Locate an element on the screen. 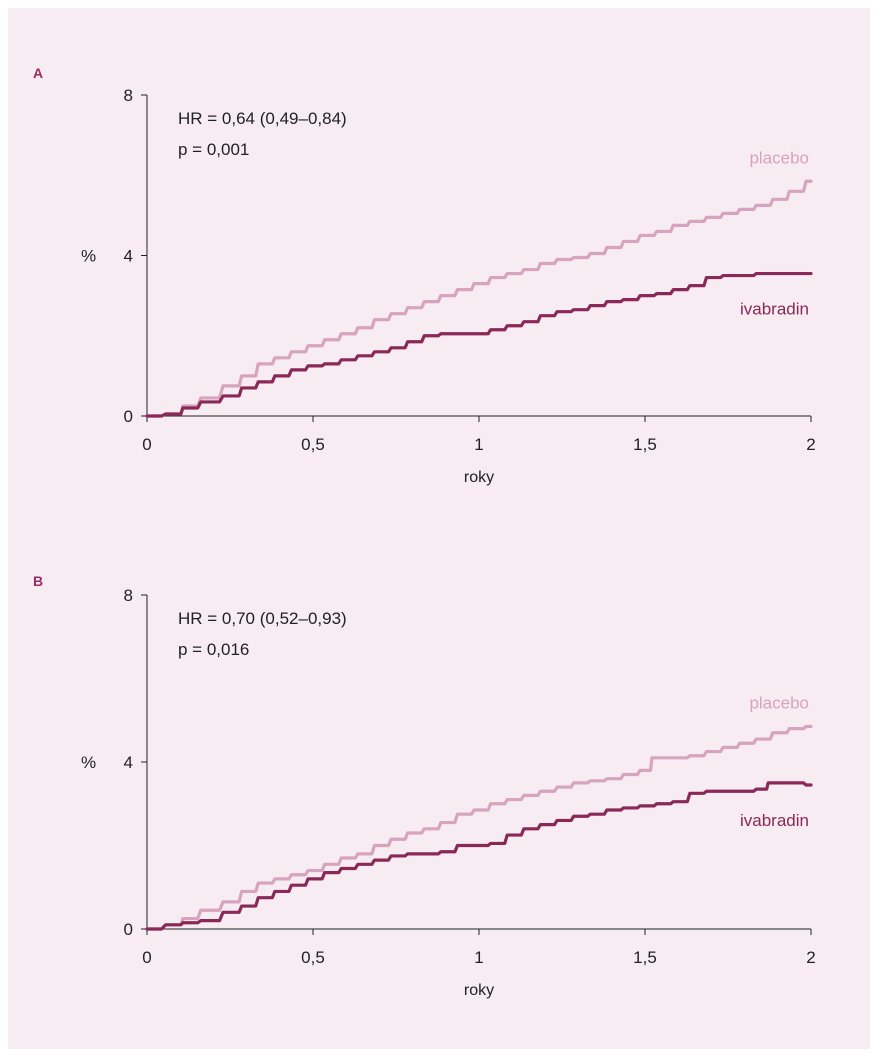 Image resolution: width=878 pixels, height=1057 pixels. hr-annotation: HR = 0,70 (0,52–0,93) is located at coordinates (262, 618).